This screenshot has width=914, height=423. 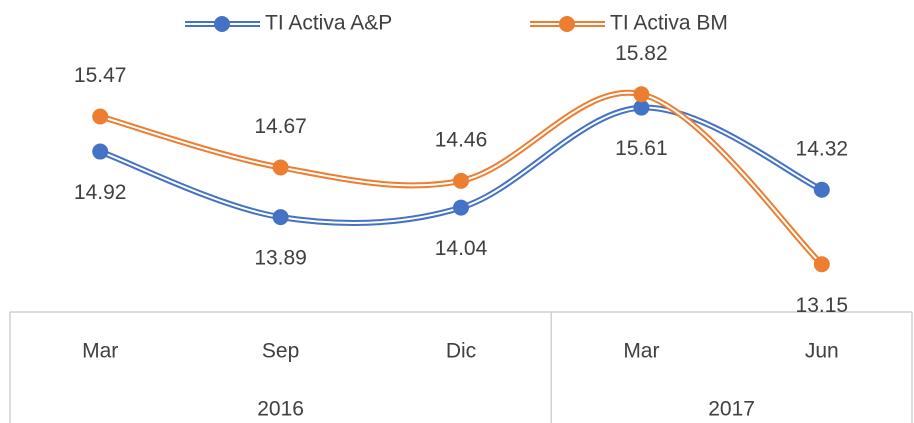 I want to click on data-label: 14.32, so click(x=822, y=148).